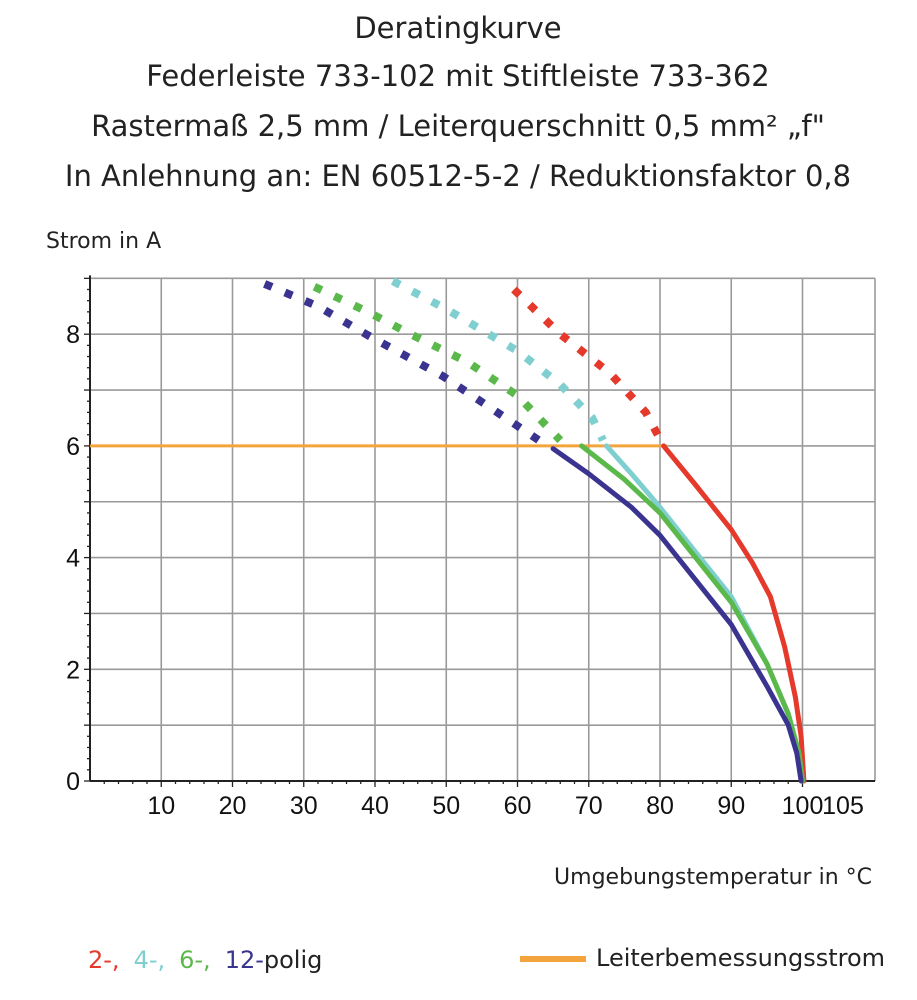  I want to click on x-tick-label: 50, so click(446, 806).